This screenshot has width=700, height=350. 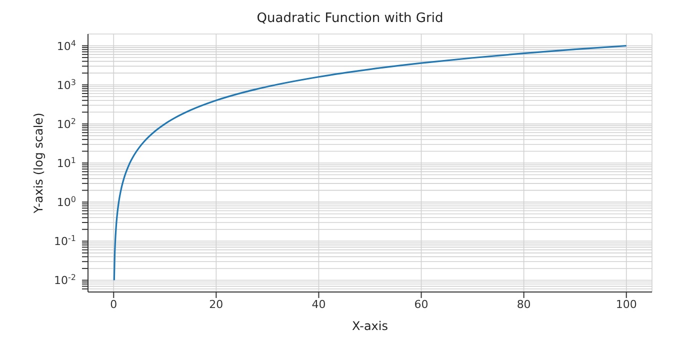 What do you see at coordinates (523, 304) in the screenshot?
I see `x-tick-label: 80` at bounding box center [523, 304].